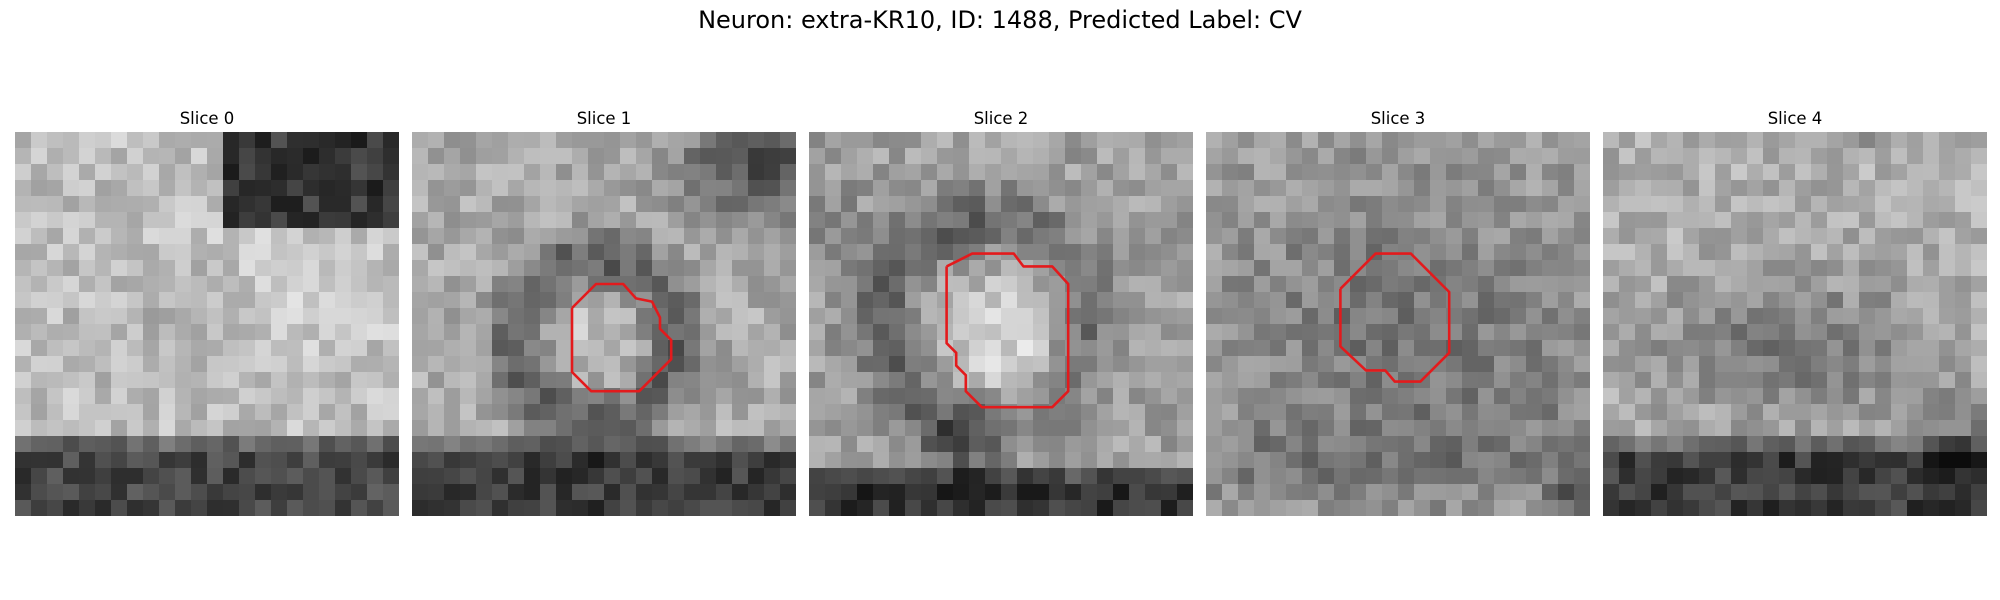 The width and height of the screenshot is (2000, 600). Describe the element at coordinates (604, 118) in the screenshot. I see `slice-title: Slice 1` at that location.